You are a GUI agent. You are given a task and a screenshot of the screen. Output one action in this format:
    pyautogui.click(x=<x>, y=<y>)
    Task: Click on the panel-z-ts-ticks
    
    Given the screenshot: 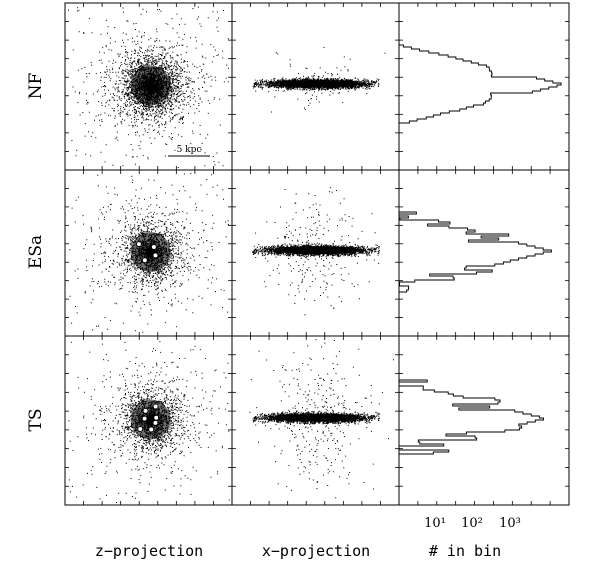 What is the action you would take?
    pyautogui.click(x=148, y=420)
    